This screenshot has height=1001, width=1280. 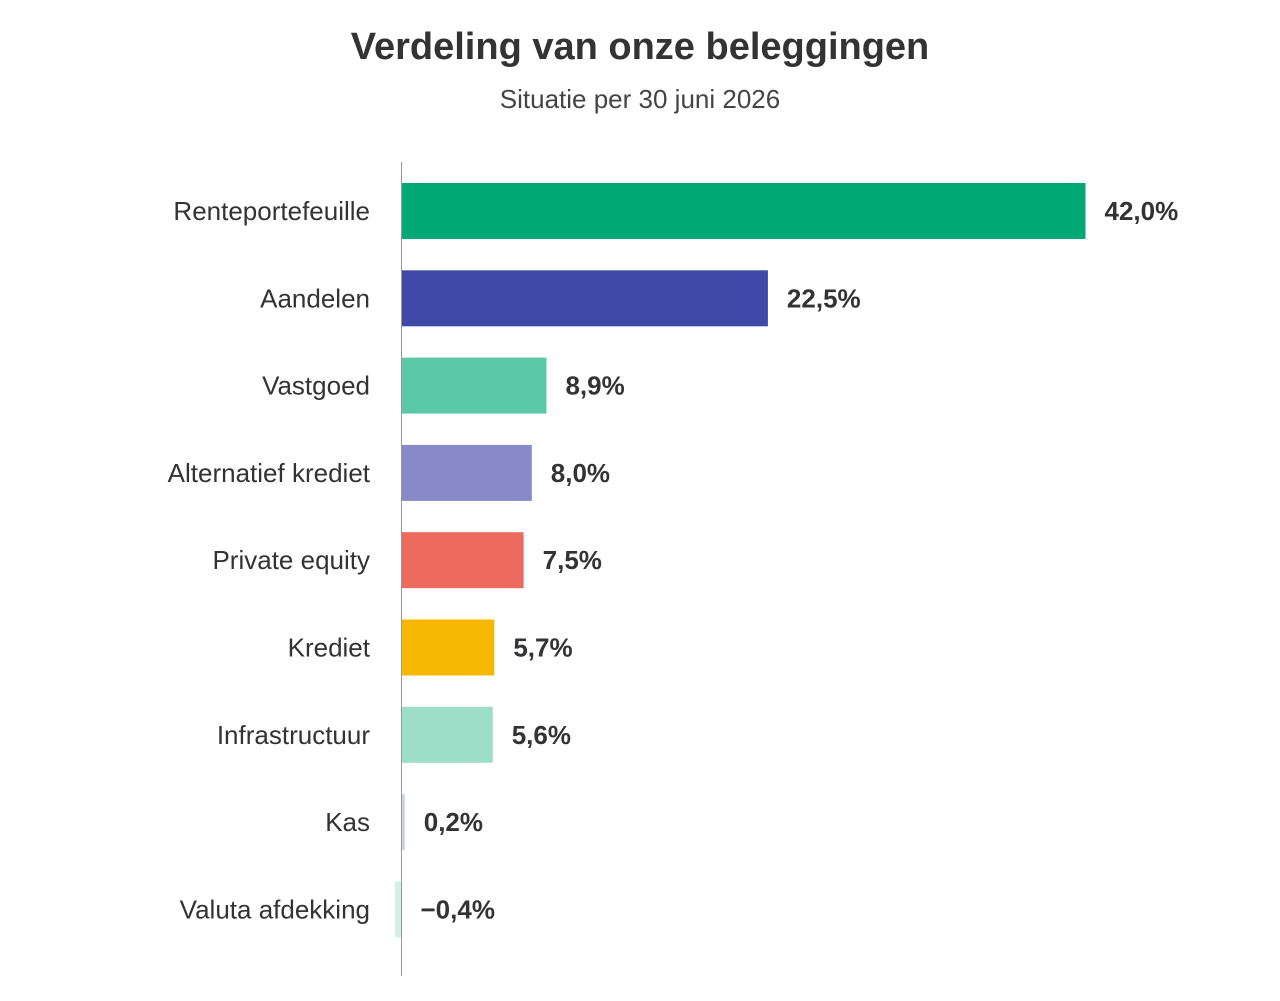 I want to click on value-label: 42,0%, so click(x=1142, y=211).